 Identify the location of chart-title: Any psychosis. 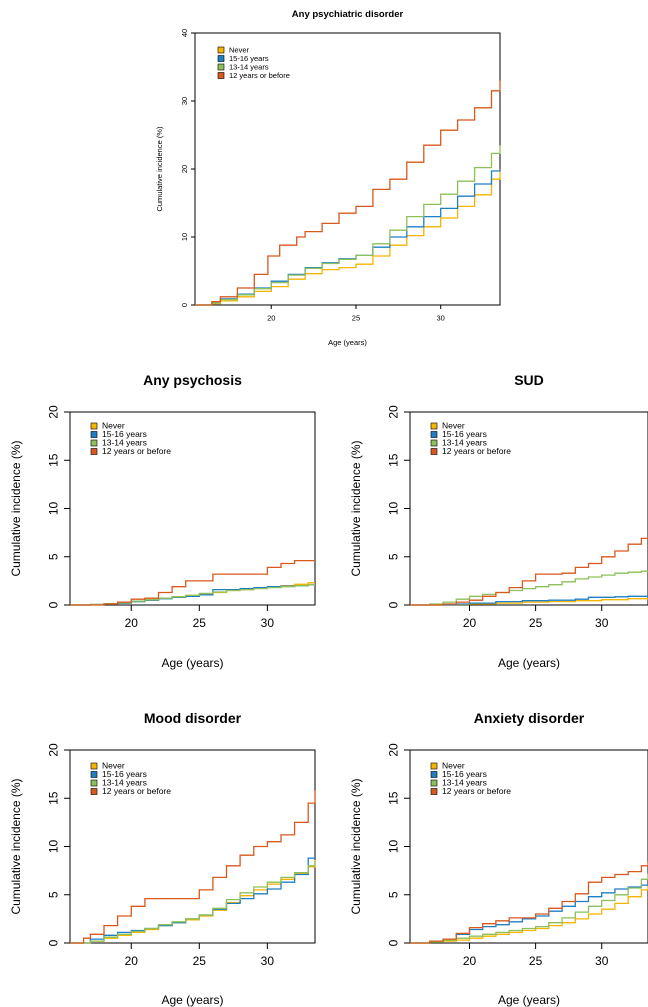
(192, 380).